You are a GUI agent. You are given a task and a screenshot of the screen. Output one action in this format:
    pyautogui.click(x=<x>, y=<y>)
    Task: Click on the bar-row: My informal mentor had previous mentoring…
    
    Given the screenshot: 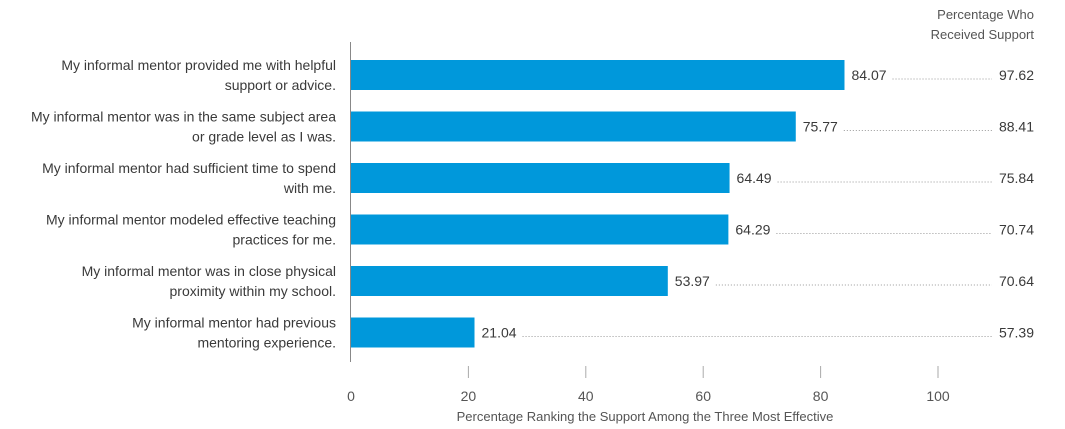 What is the action you would take?
    pyautogui.click(x=583, y=333)
    